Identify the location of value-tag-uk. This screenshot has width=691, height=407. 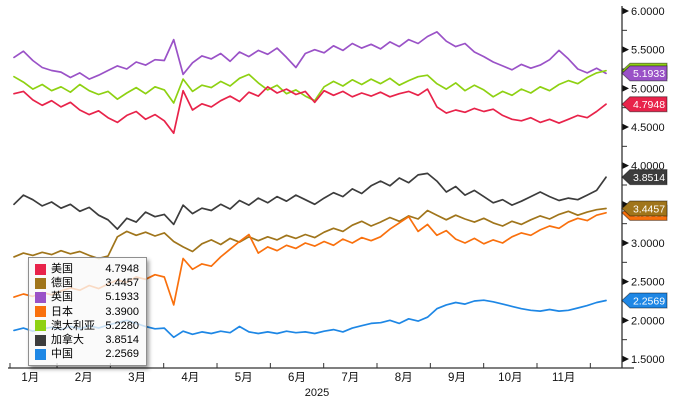
(644, 73).